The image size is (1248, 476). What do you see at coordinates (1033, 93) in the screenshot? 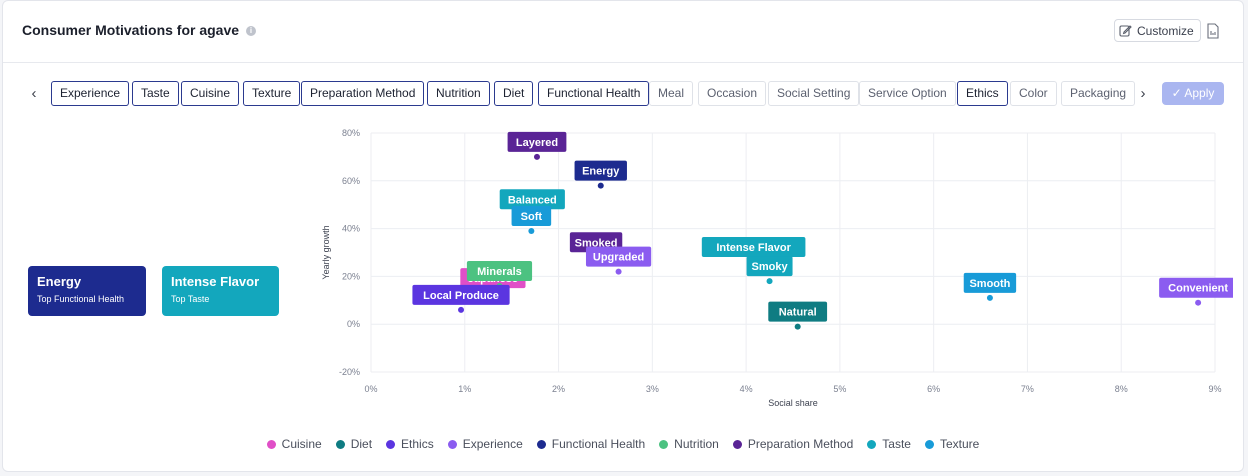
I see `filter-chip-color: Color` at bounding box center [1033, 93].